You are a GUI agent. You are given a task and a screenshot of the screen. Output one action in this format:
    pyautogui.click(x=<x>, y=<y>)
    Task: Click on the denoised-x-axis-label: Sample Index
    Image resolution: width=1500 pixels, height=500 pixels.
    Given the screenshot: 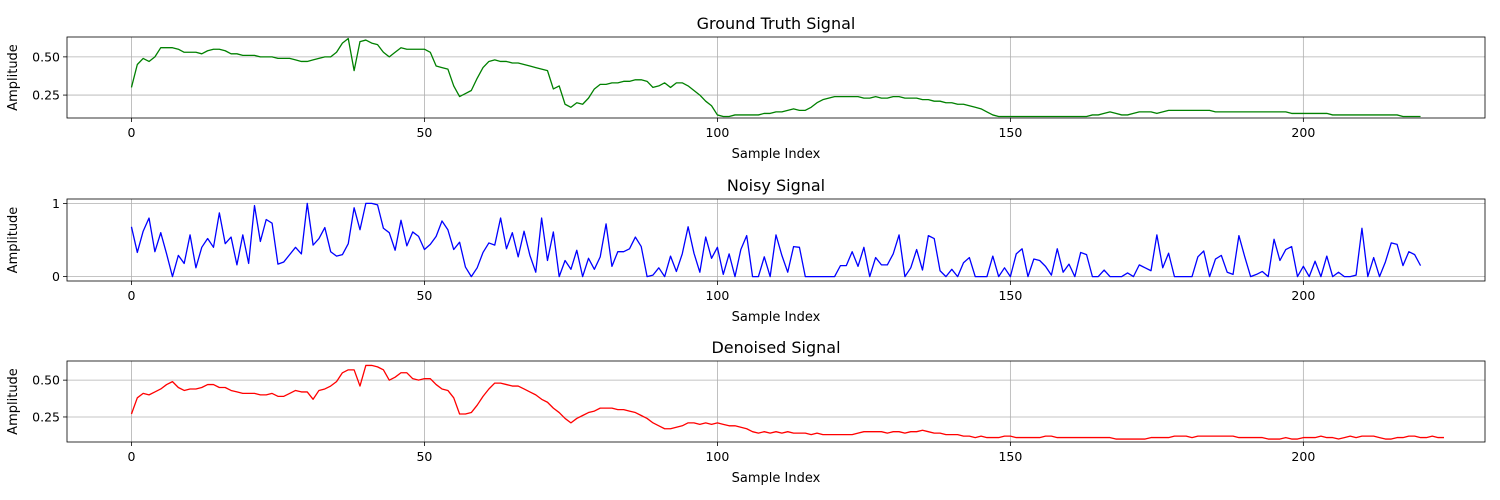 What is the action you would take?
    pyautogui.click(x=776, y=478)
    